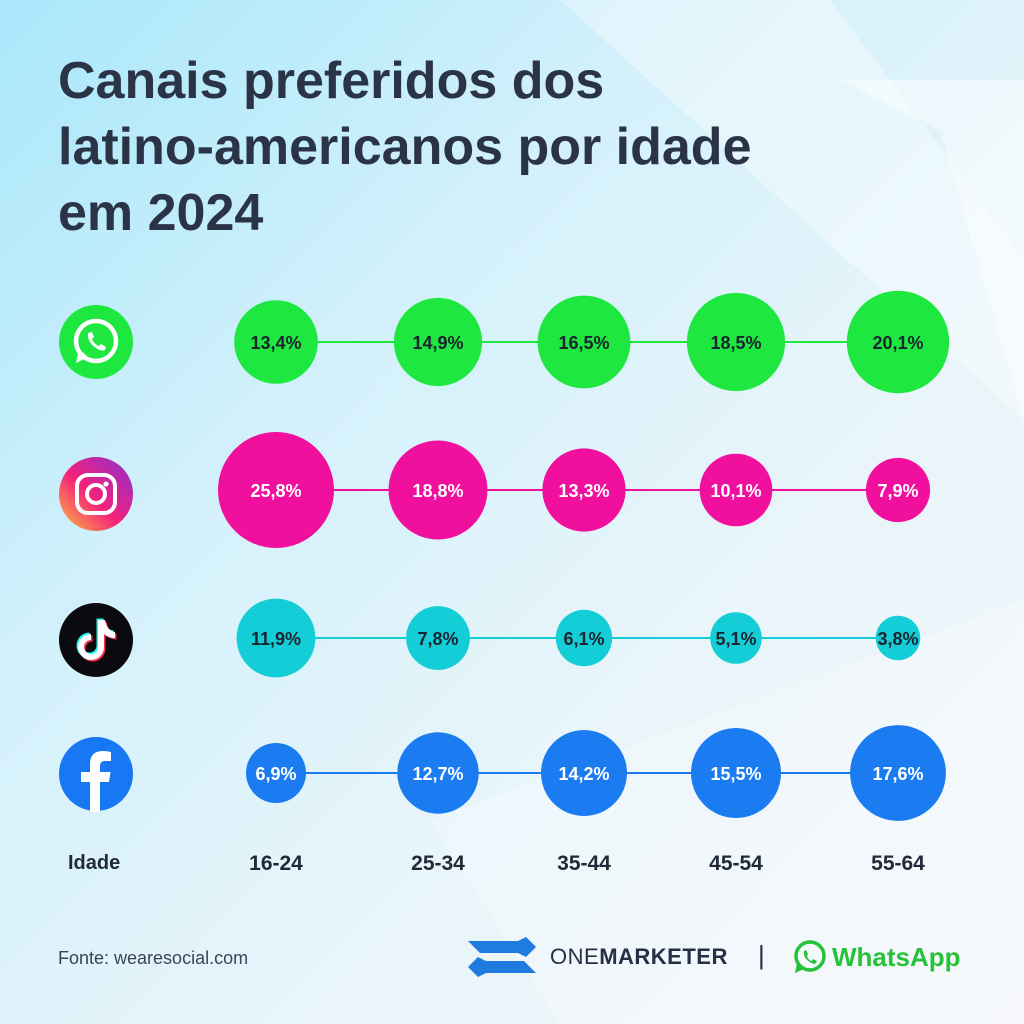  I want to click on data-label: 14,2%, so click(583, 774).